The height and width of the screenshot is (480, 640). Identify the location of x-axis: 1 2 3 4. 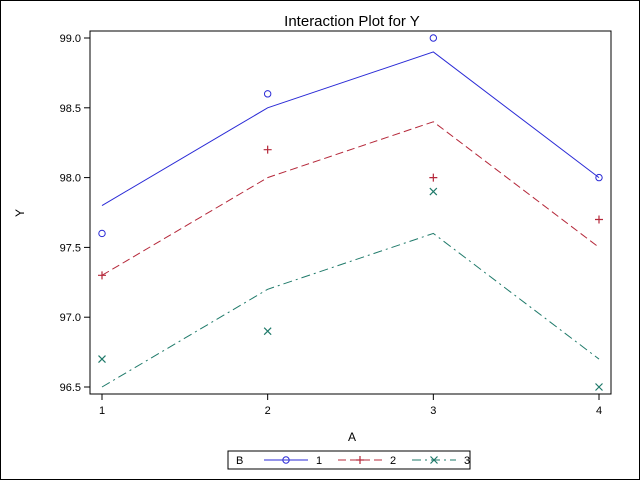
(350, 405).